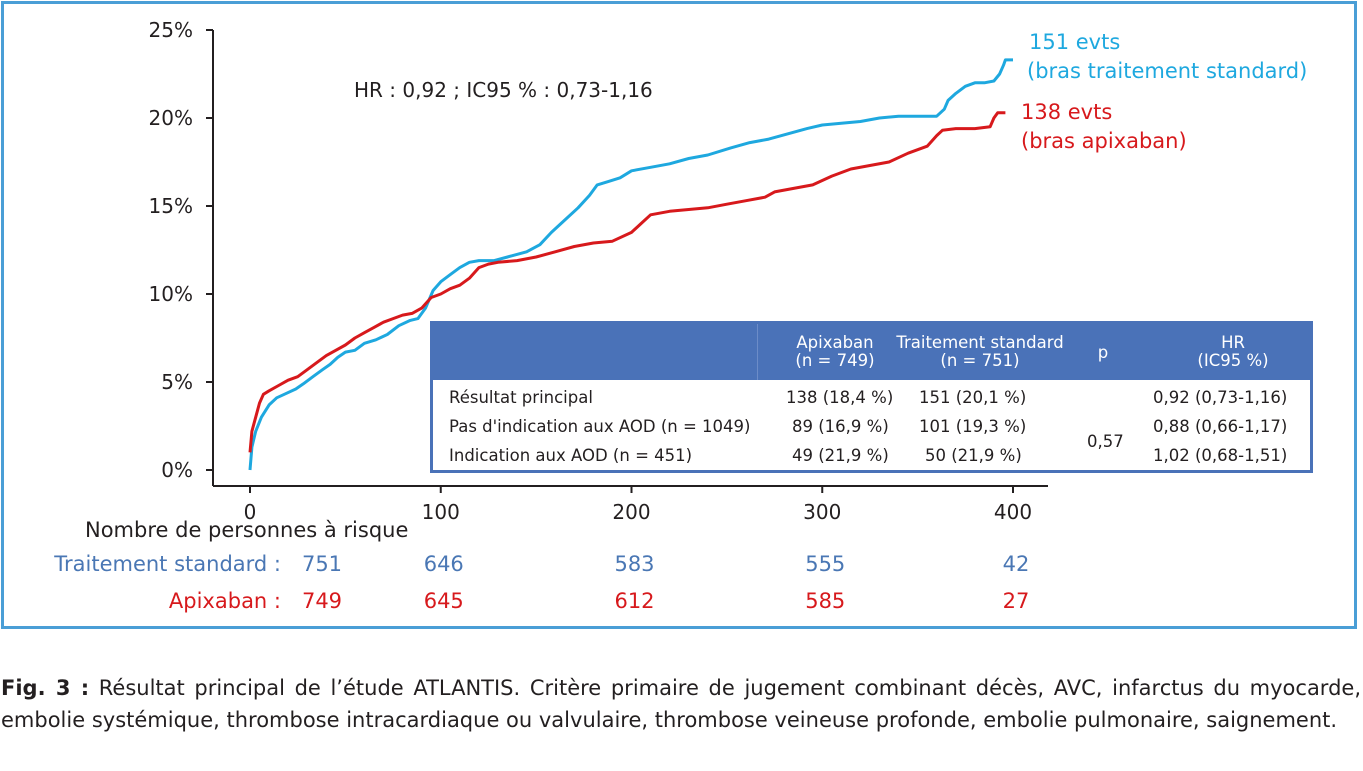 The height and width of the screenshot is (771, 1363). I want to click on risk-value: 749, so click(322, 601).